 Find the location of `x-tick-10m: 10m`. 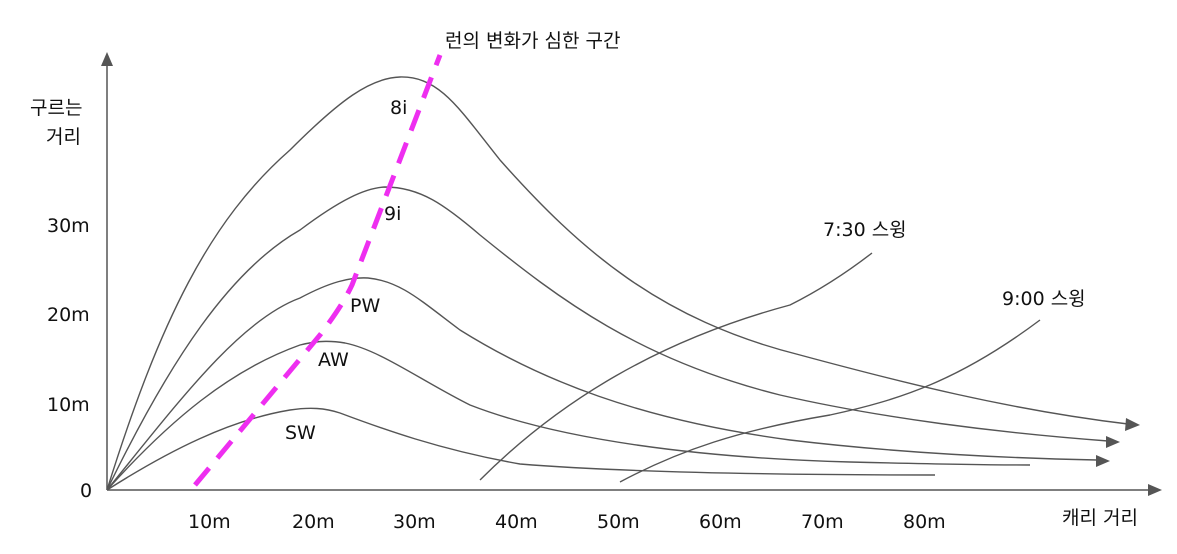

x-tick-10m: 10m is located at coordinates (209, 522).